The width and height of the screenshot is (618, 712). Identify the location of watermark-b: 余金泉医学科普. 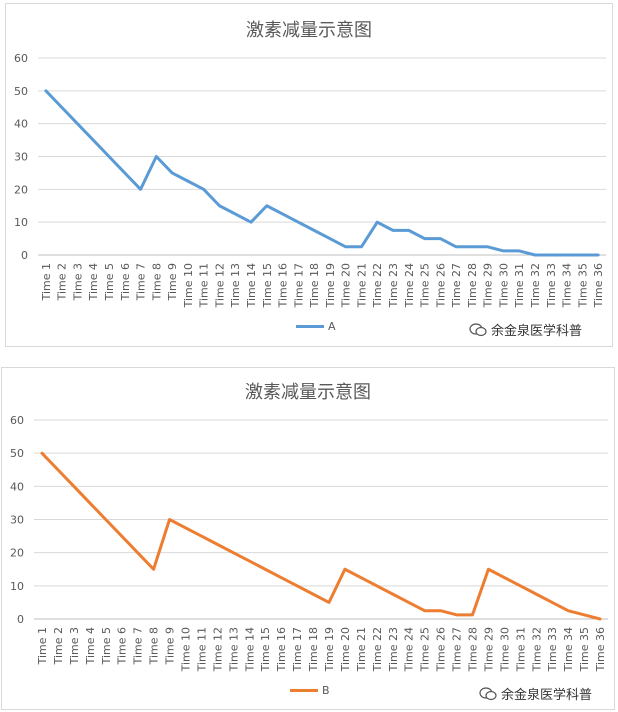
(535, 693).